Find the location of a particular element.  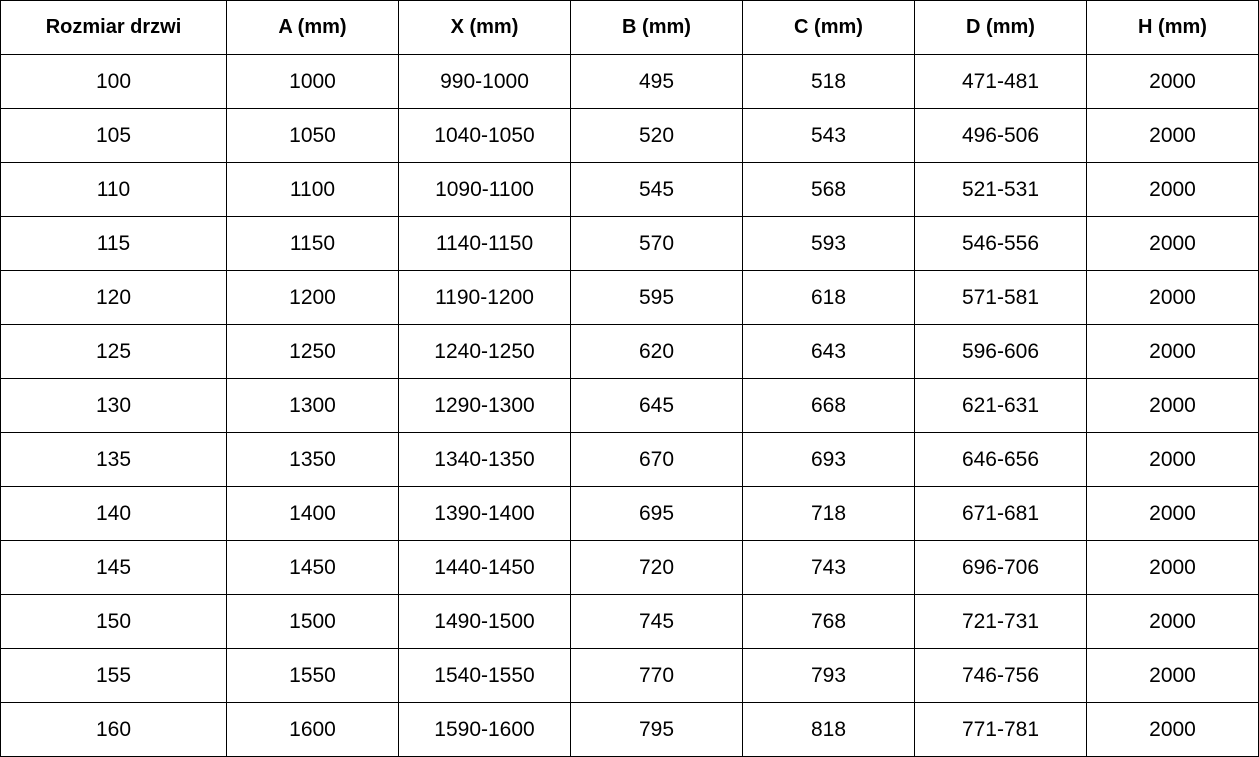

table-cell: 693 is located at coordinates (828, 459).